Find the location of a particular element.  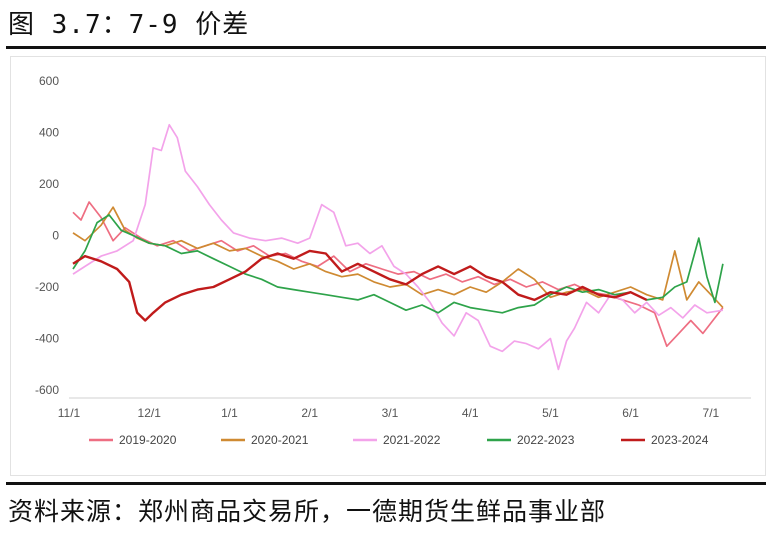

legend-label: 2021-2022 is located at coordinates (412, 440).